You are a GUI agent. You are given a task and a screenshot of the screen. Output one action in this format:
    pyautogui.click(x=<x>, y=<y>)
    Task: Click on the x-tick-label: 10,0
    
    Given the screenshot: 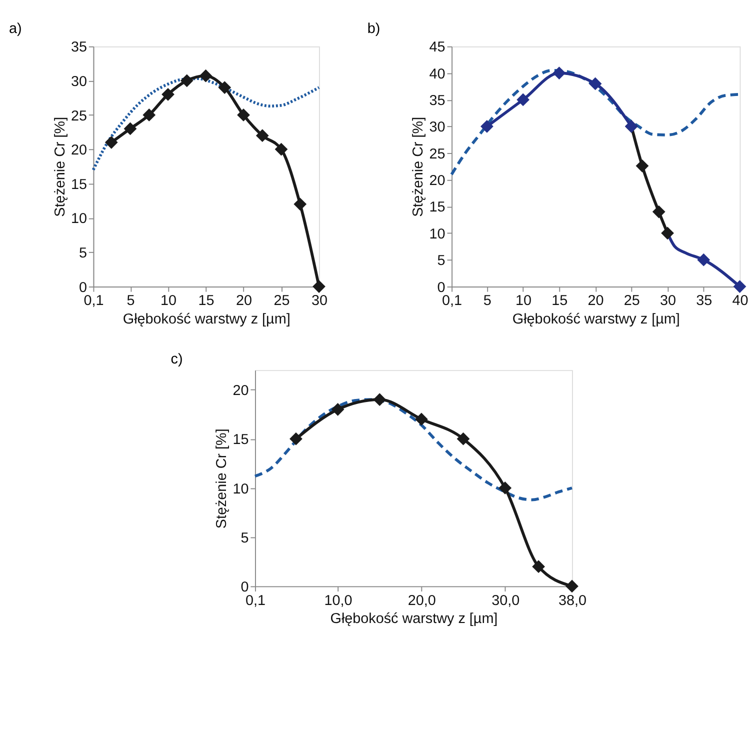 What is the action you would take?
    pyautogui.click(x=338, y=600)
    